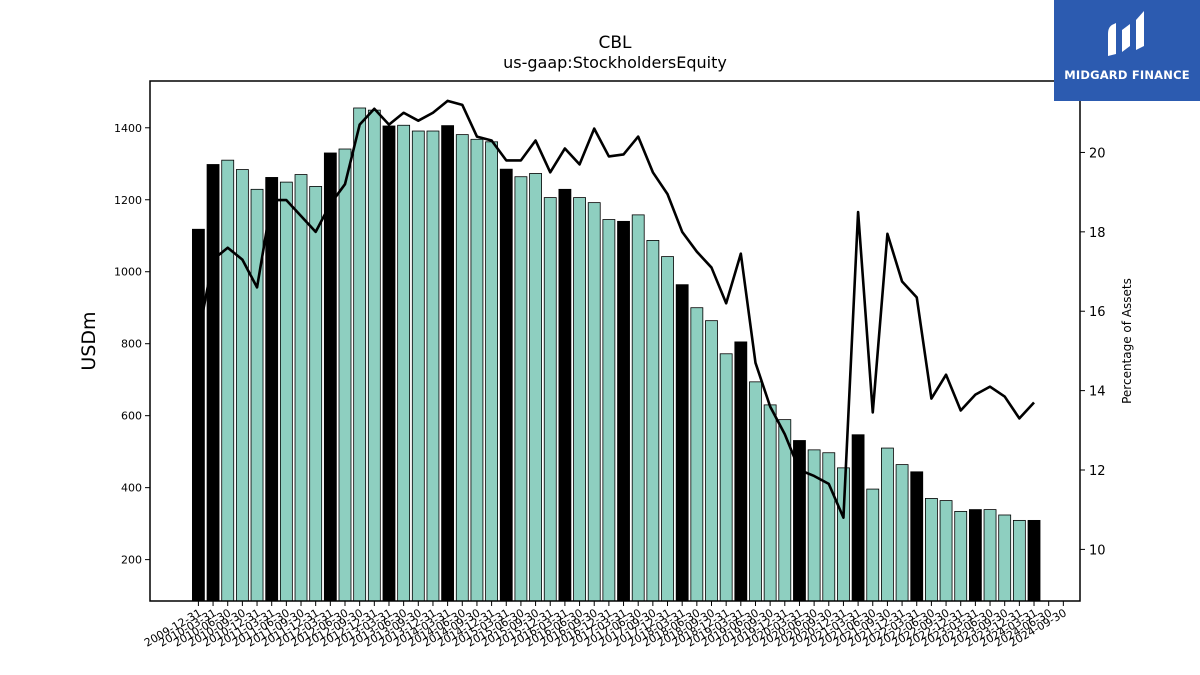 This screenshot has width=1200, height=675. Describe the element at coordinates (89, 340) in the screenshot. I see `y-axis-label: USDm` at that location.